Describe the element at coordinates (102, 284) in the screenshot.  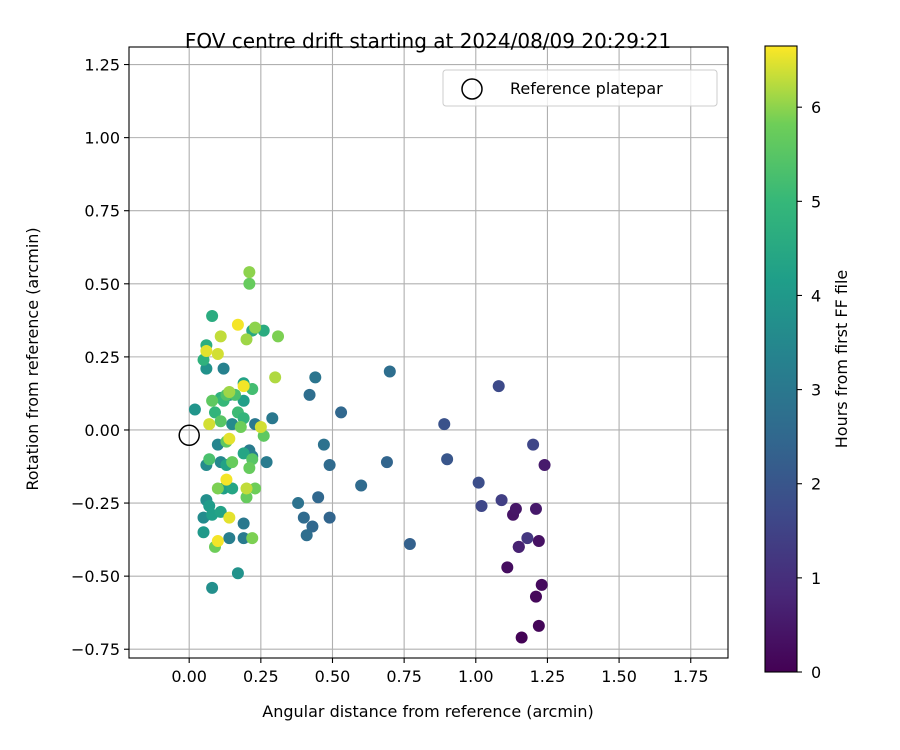
I see `y-tick-label: 0.50` at that location.